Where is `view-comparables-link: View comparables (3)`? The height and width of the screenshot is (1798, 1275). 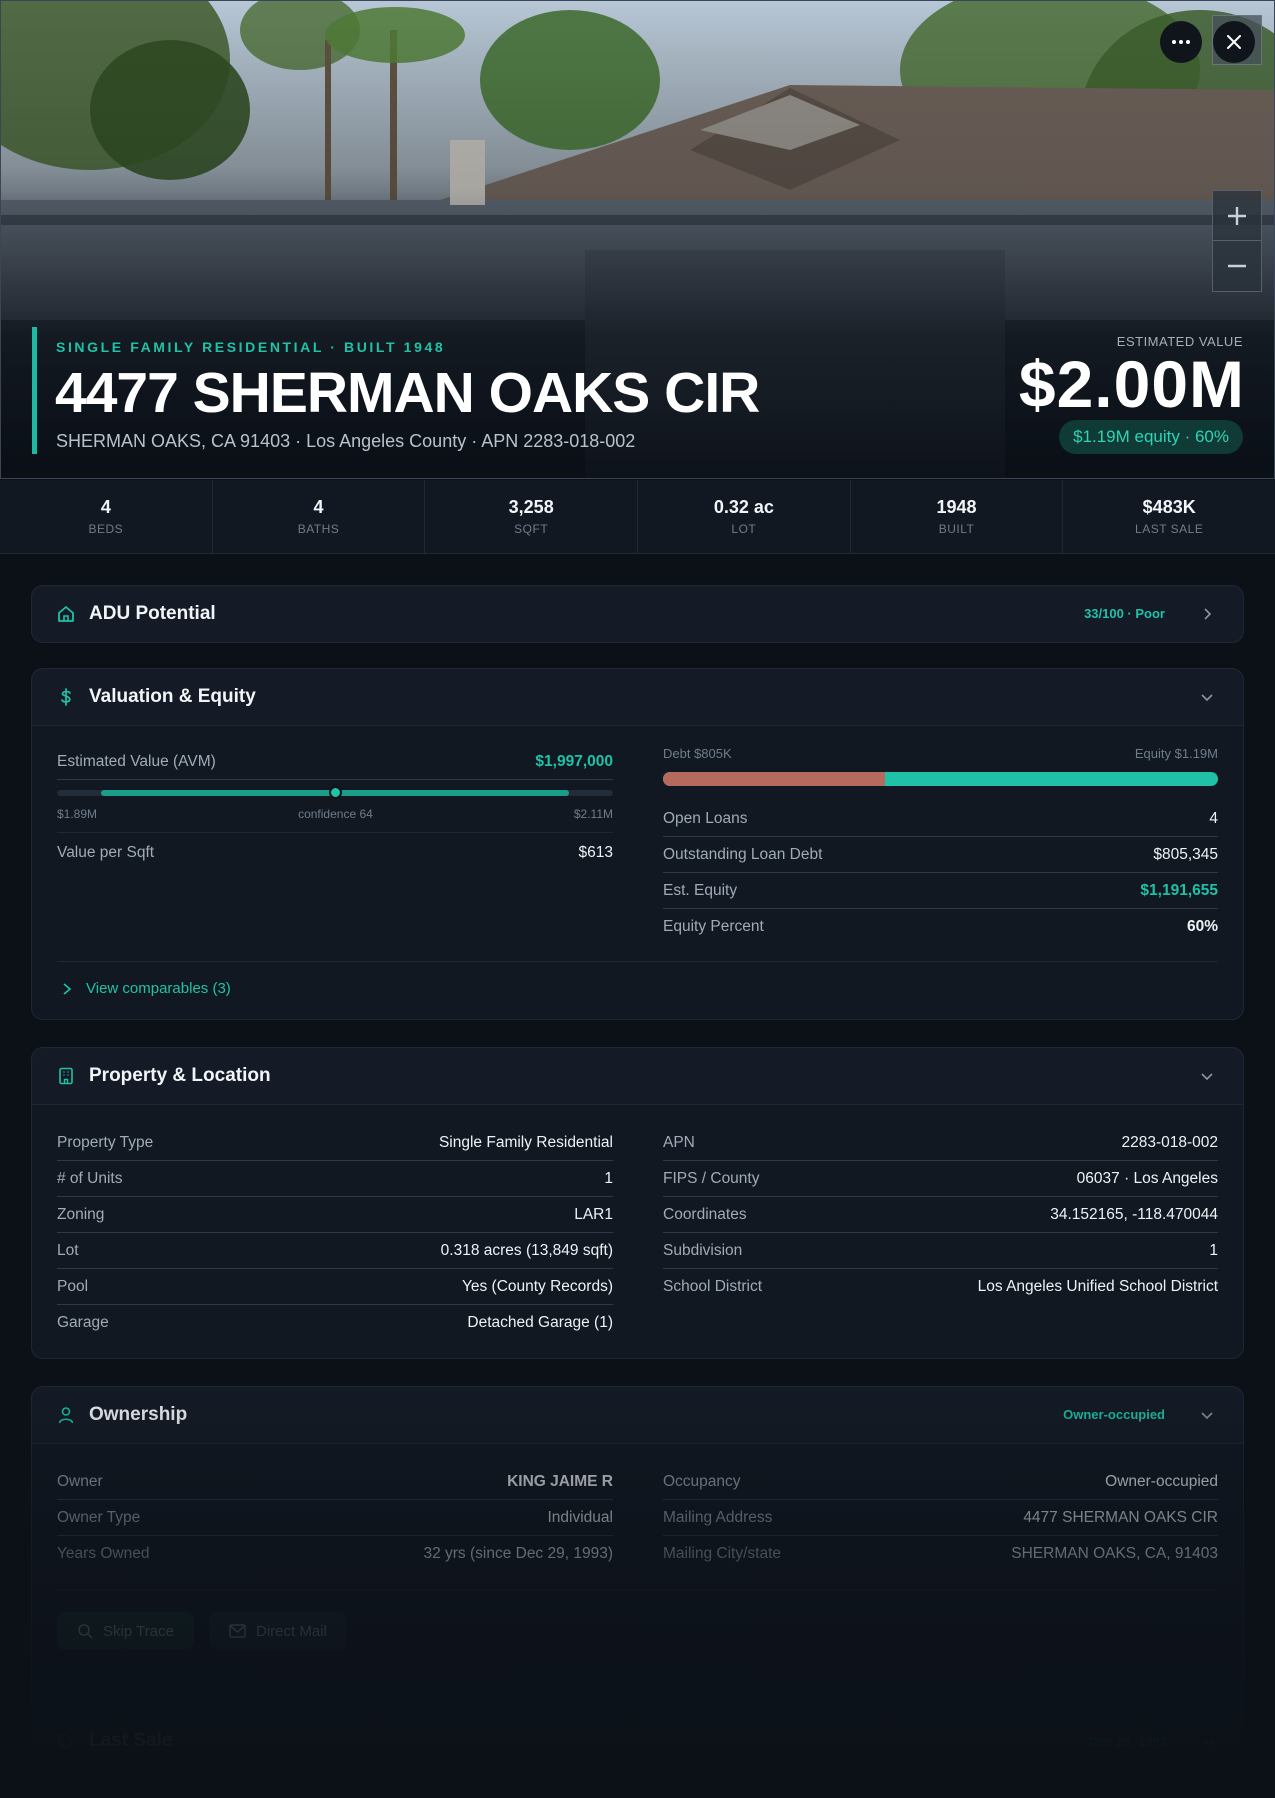
view-comparables-link: View comparables (3) is located at coordinates (146, 988).